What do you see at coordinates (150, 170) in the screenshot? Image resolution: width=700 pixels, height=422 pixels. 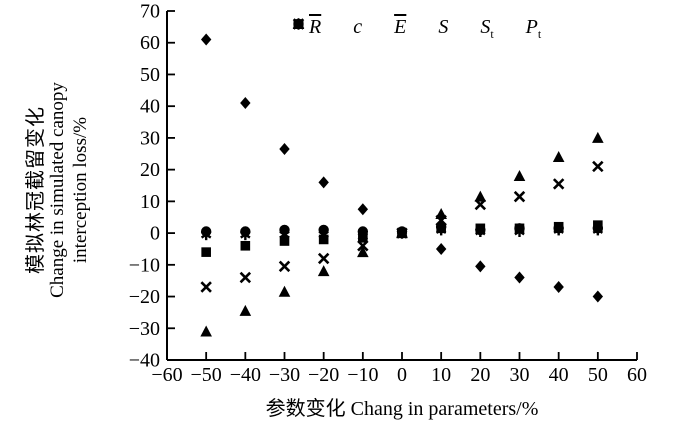 I see `y-tick-label: 20` at bounding box center [150, 170].